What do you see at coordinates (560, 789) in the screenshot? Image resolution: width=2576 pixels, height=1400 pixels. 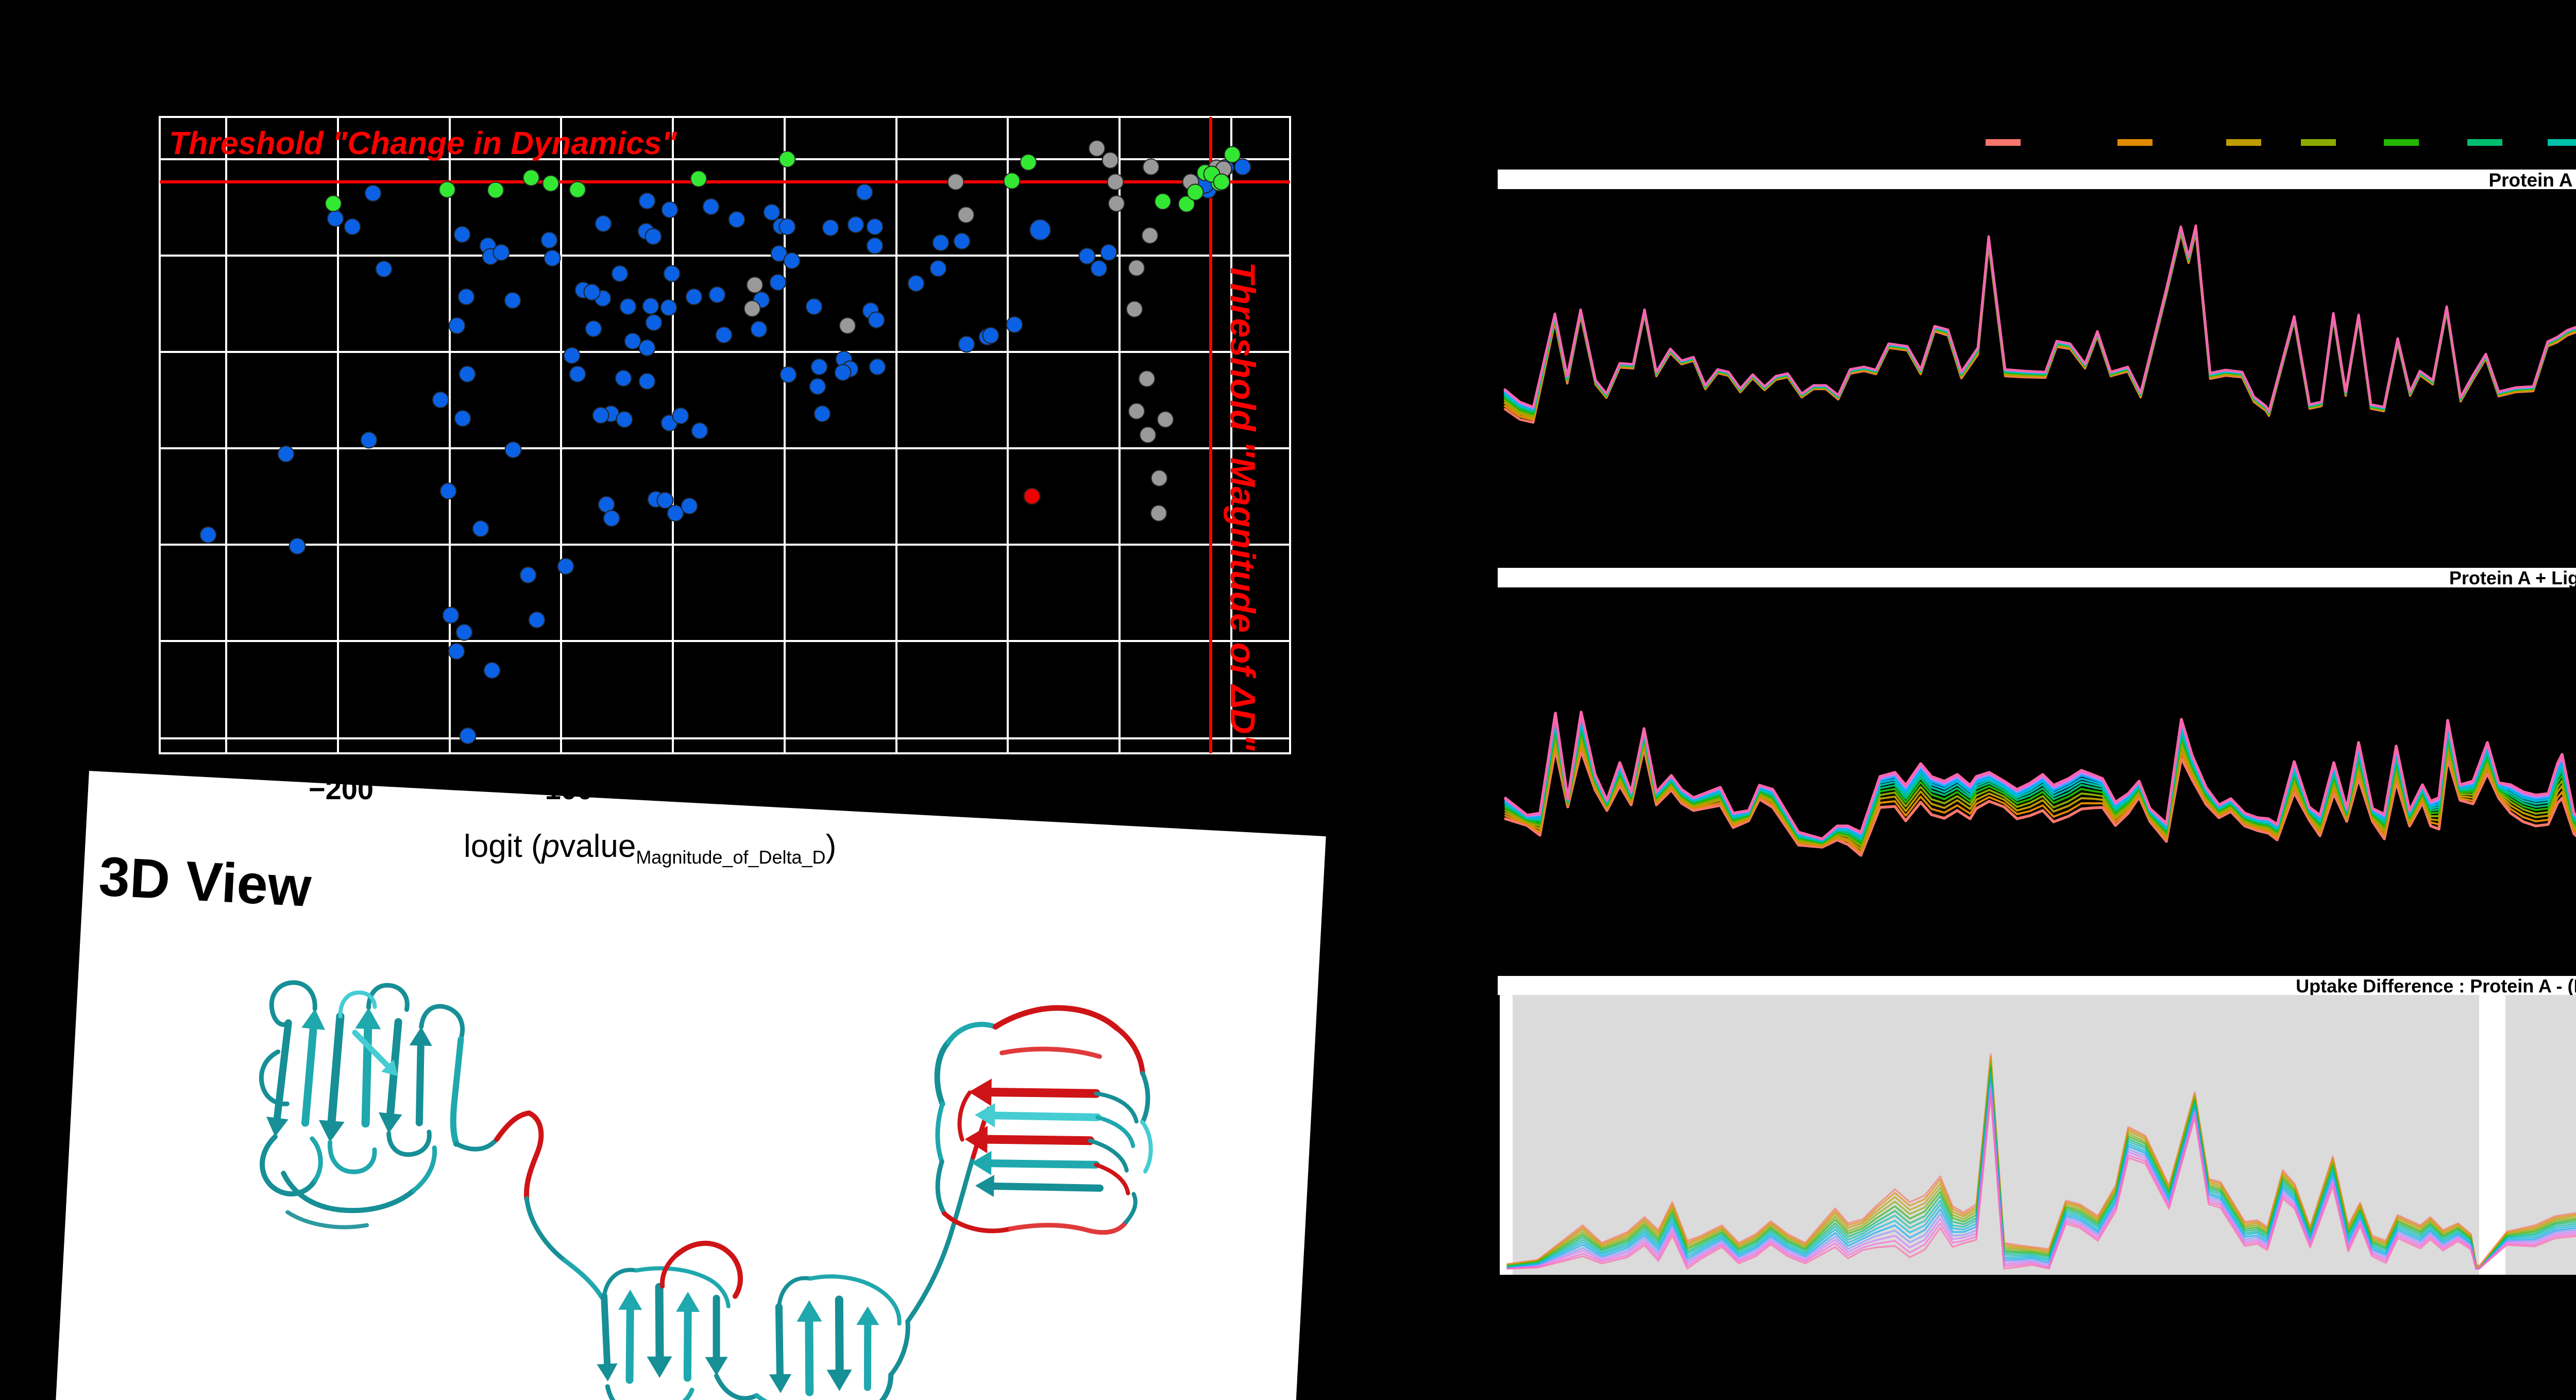 I see `svg-text: −100` at bounding box center [560, 789].